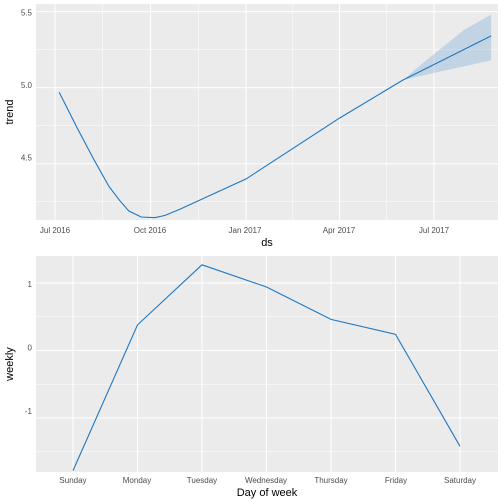 Image resolution: width=504 pixels, height=504 pixels. Describe the element at coordinates (10, 364) in the screenshot. I see `weekly-y-axis-title: weekly` at that location.